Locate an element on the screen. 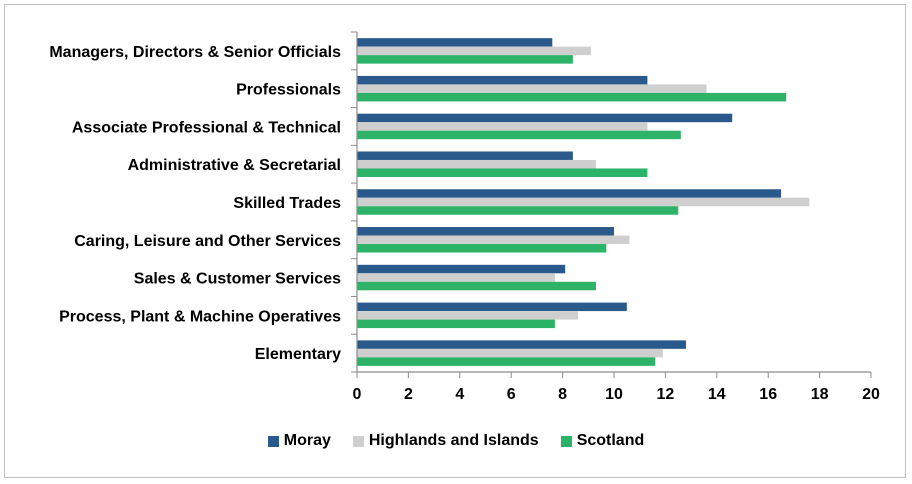  legend-item-highlands-and-islands: Highlands and Islands is located at coordinates (445, 441).